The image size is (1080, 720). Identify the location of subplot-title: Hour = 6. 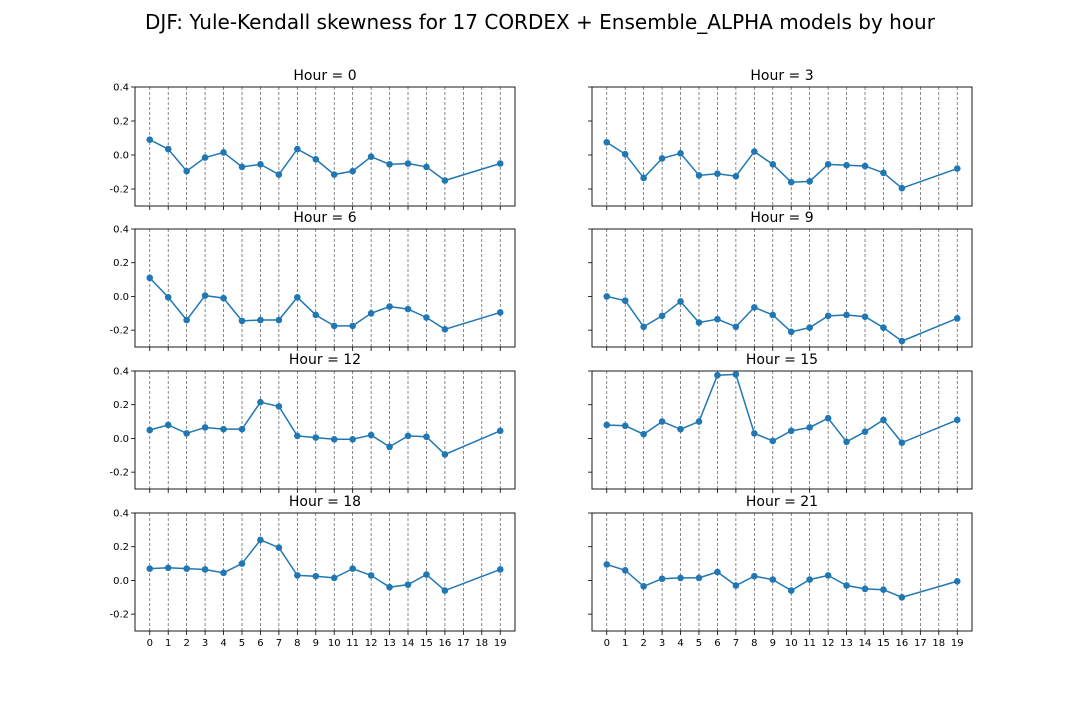
(324, 218).